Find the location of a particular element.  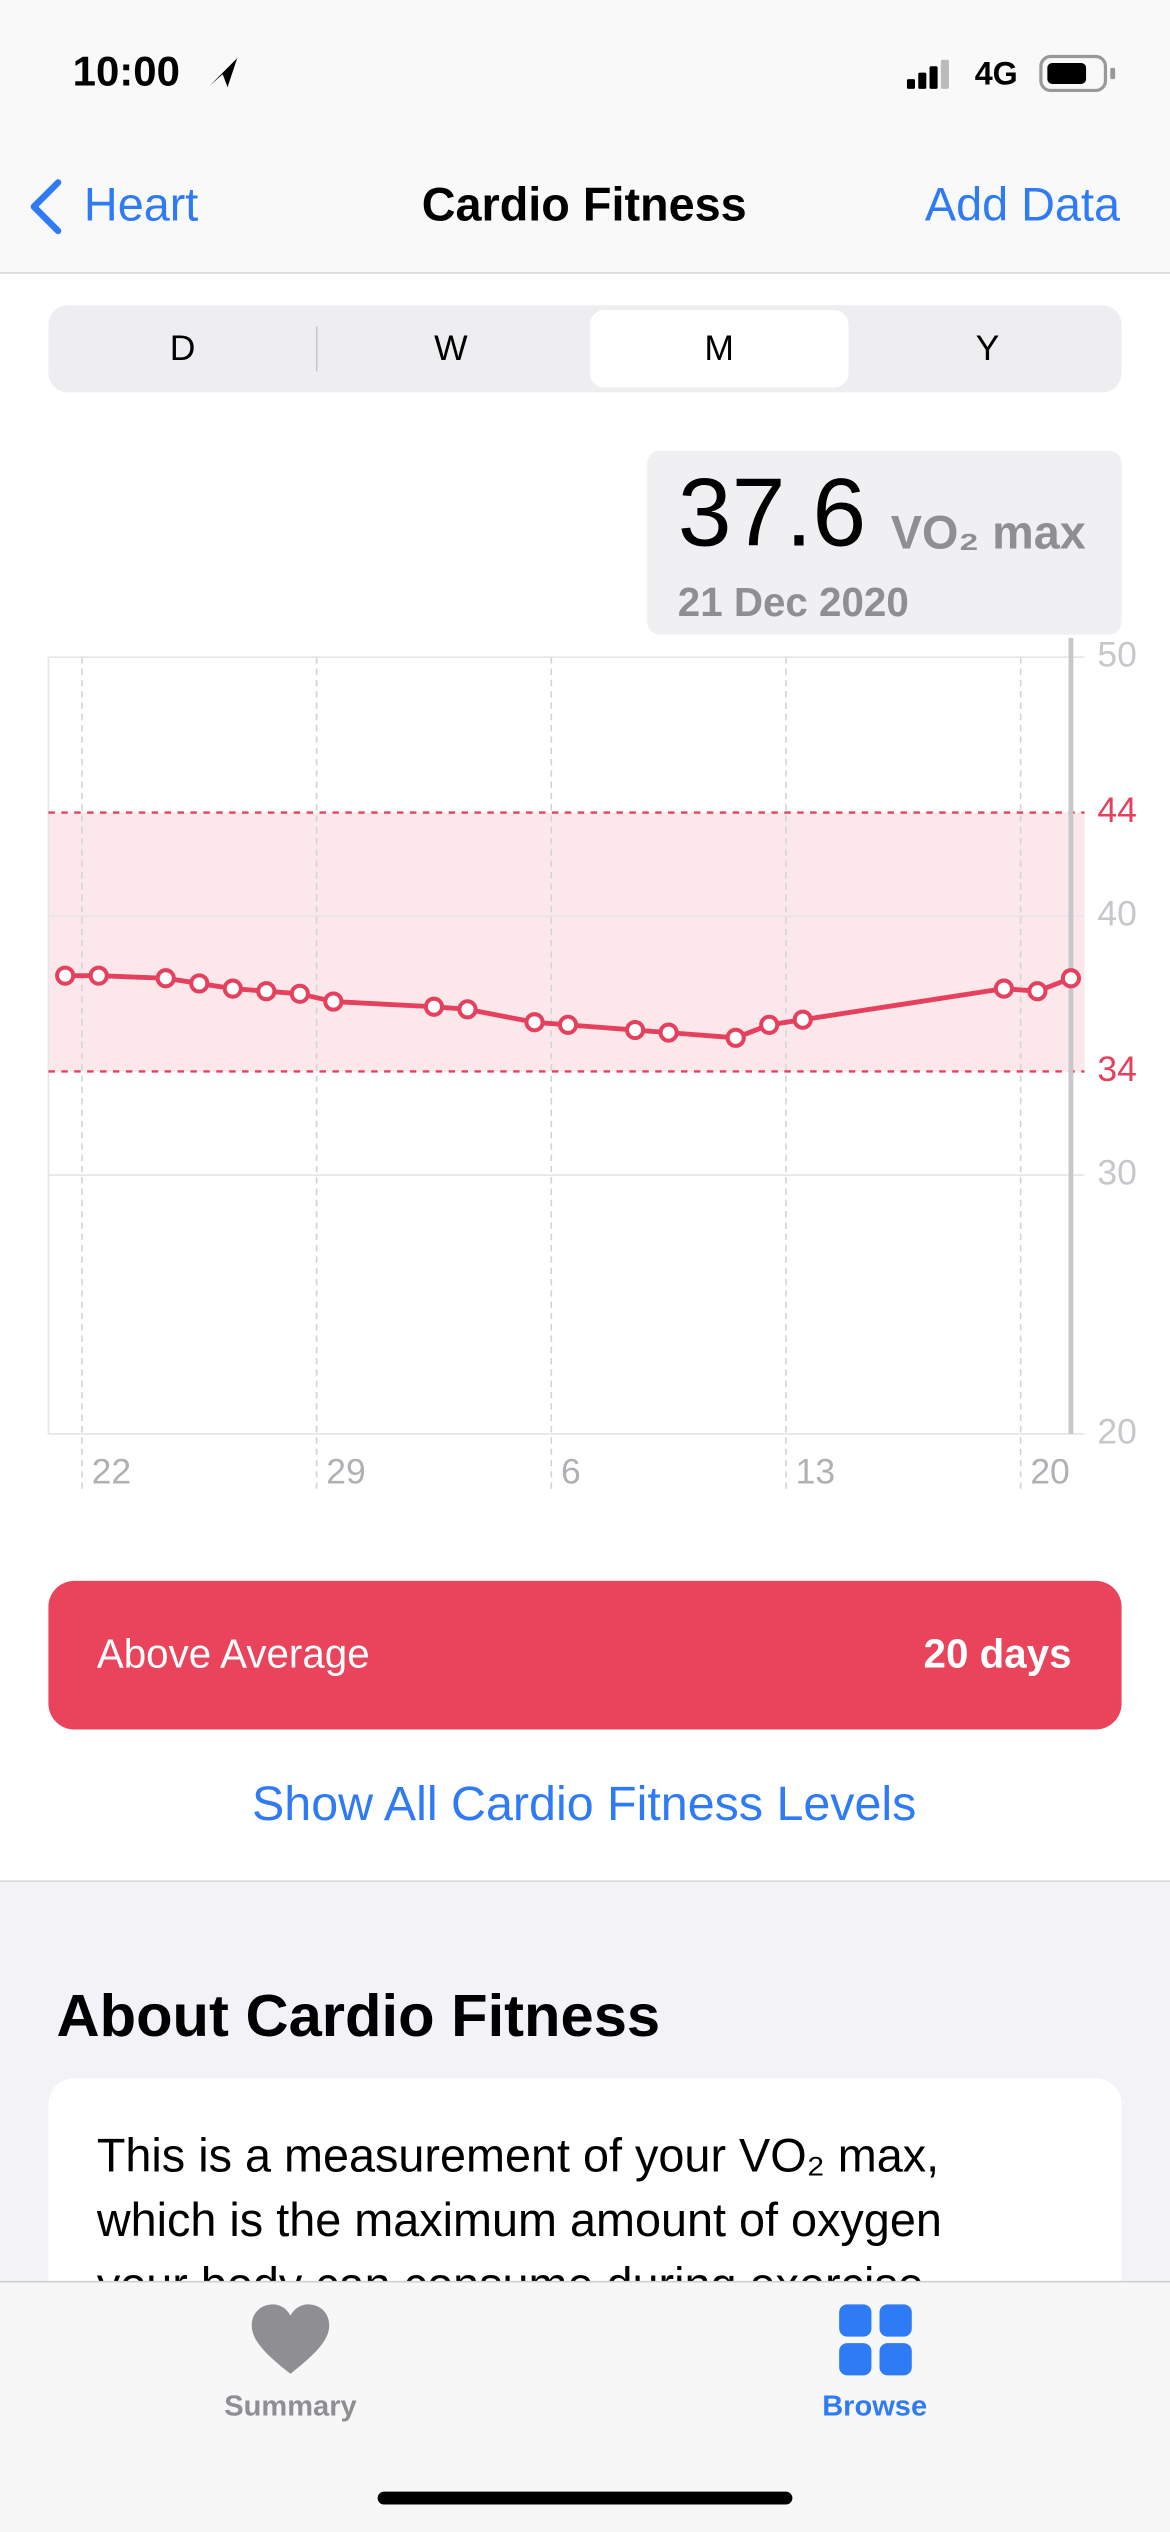

about-line: which is the maximum amount of oxygen is located at coordinates (519, 2220).